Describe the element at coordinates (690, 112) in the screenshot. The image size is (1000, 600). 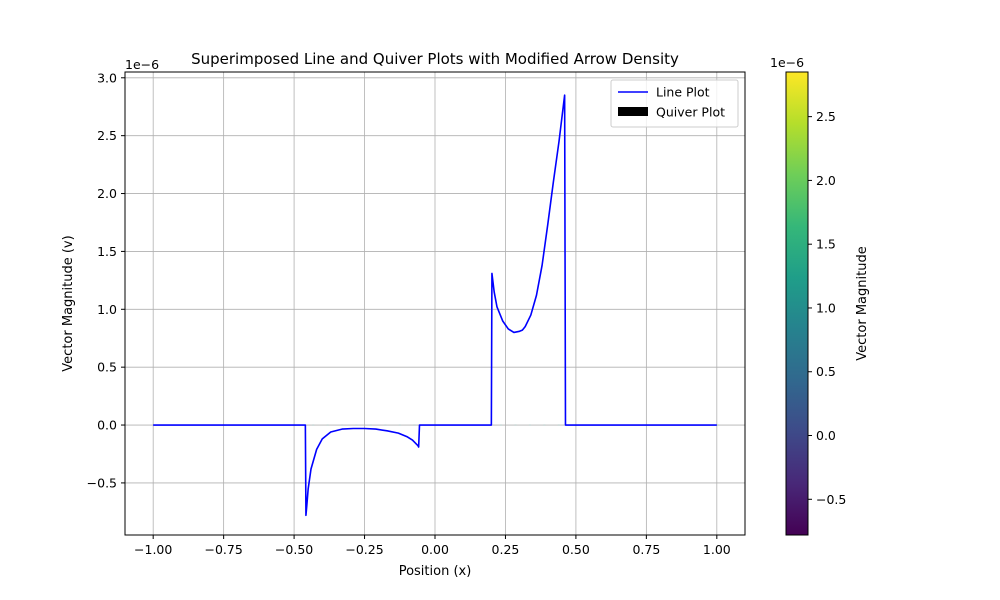
I see `legend-label-quiver-plot: Quiver Plot` at that location.